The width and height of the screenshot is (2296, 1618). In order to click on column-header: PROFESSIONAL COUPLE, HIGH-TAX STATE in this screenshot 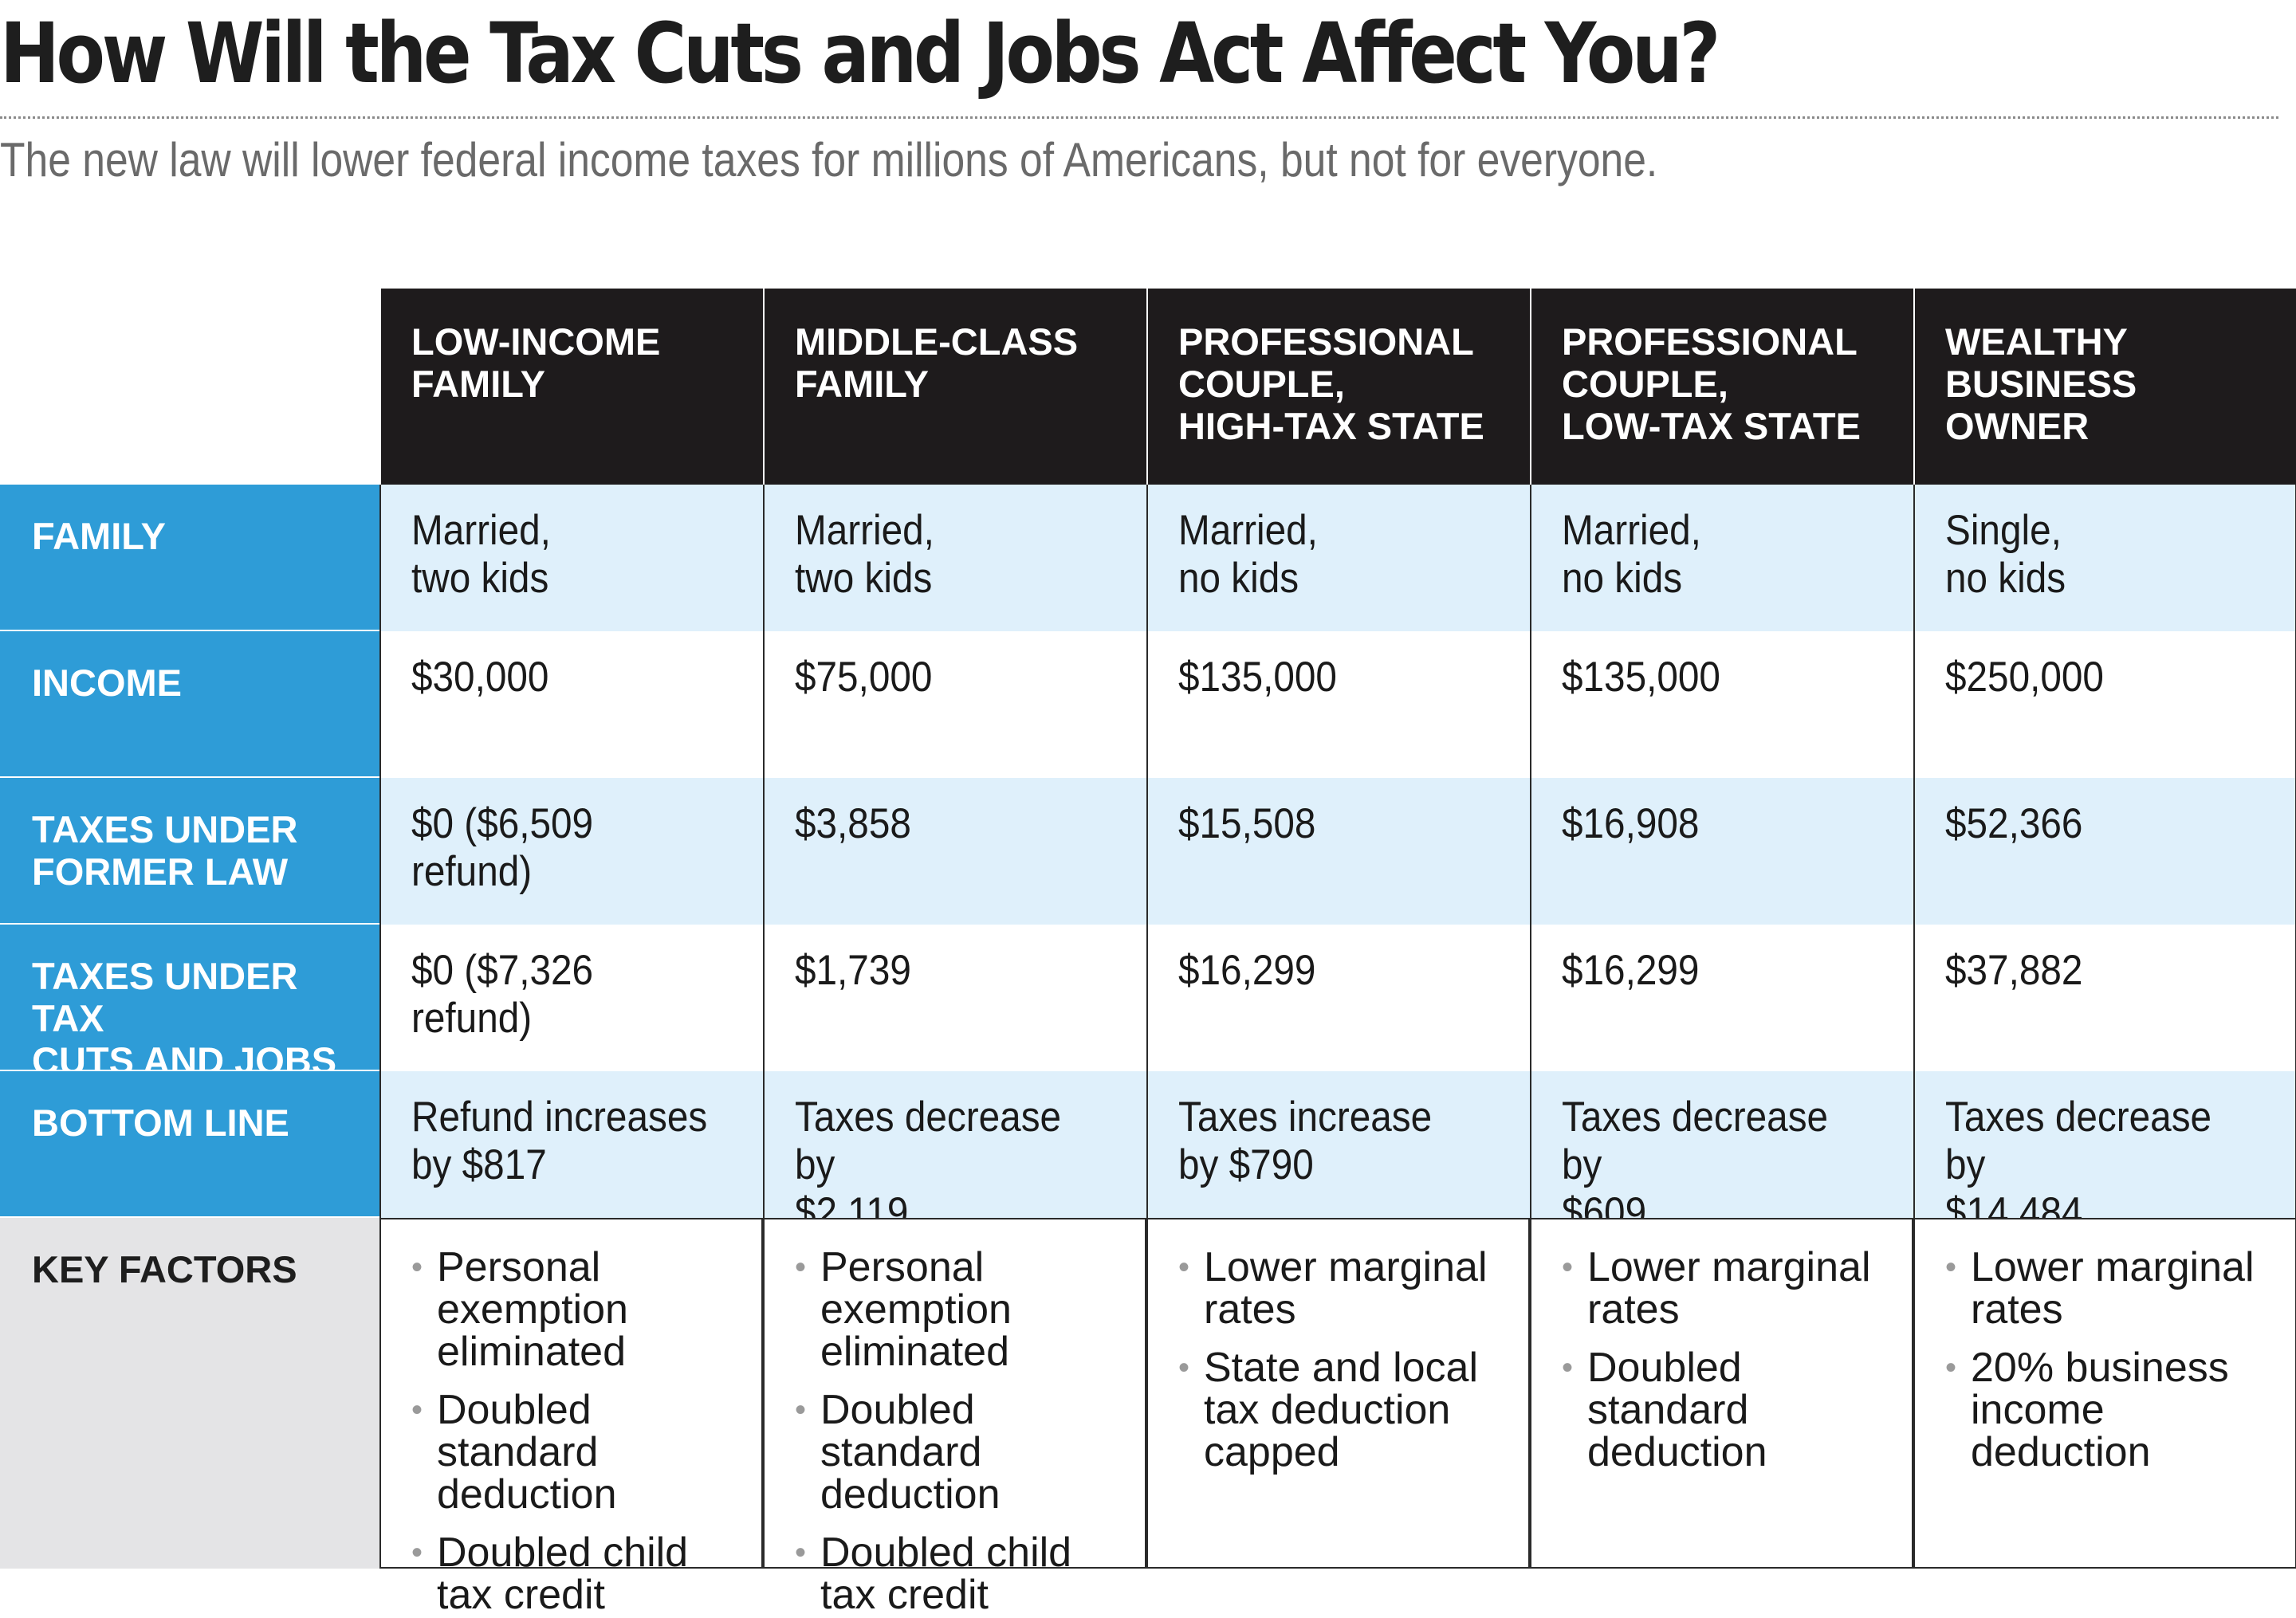, I will do `click(1338, 387)`.